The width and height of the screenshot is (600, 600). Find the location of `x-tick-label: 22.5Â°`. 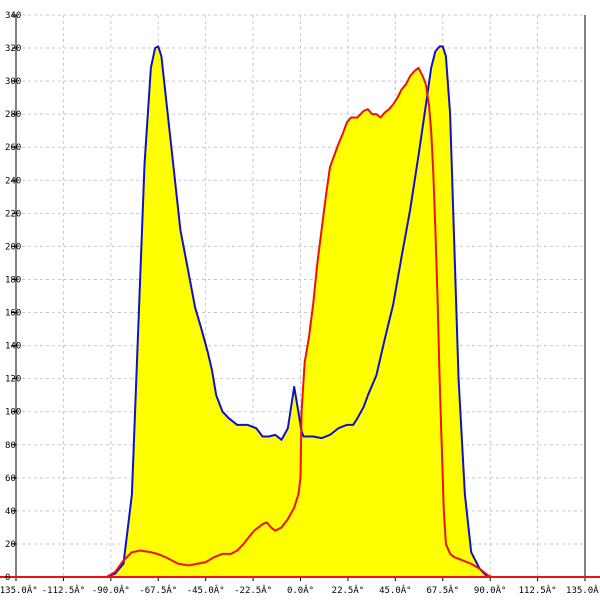

x-tick-label: 22.5Â° is located at coordinates (348, 590).